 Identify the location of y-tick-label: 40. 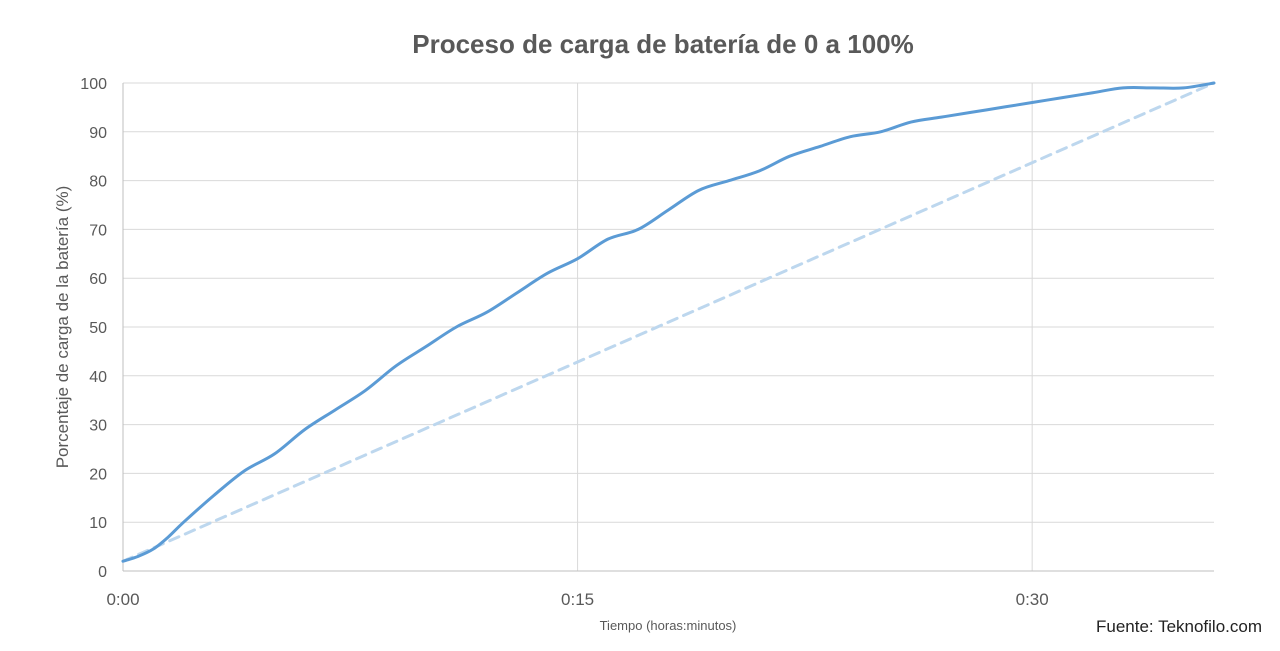
(98, 377).